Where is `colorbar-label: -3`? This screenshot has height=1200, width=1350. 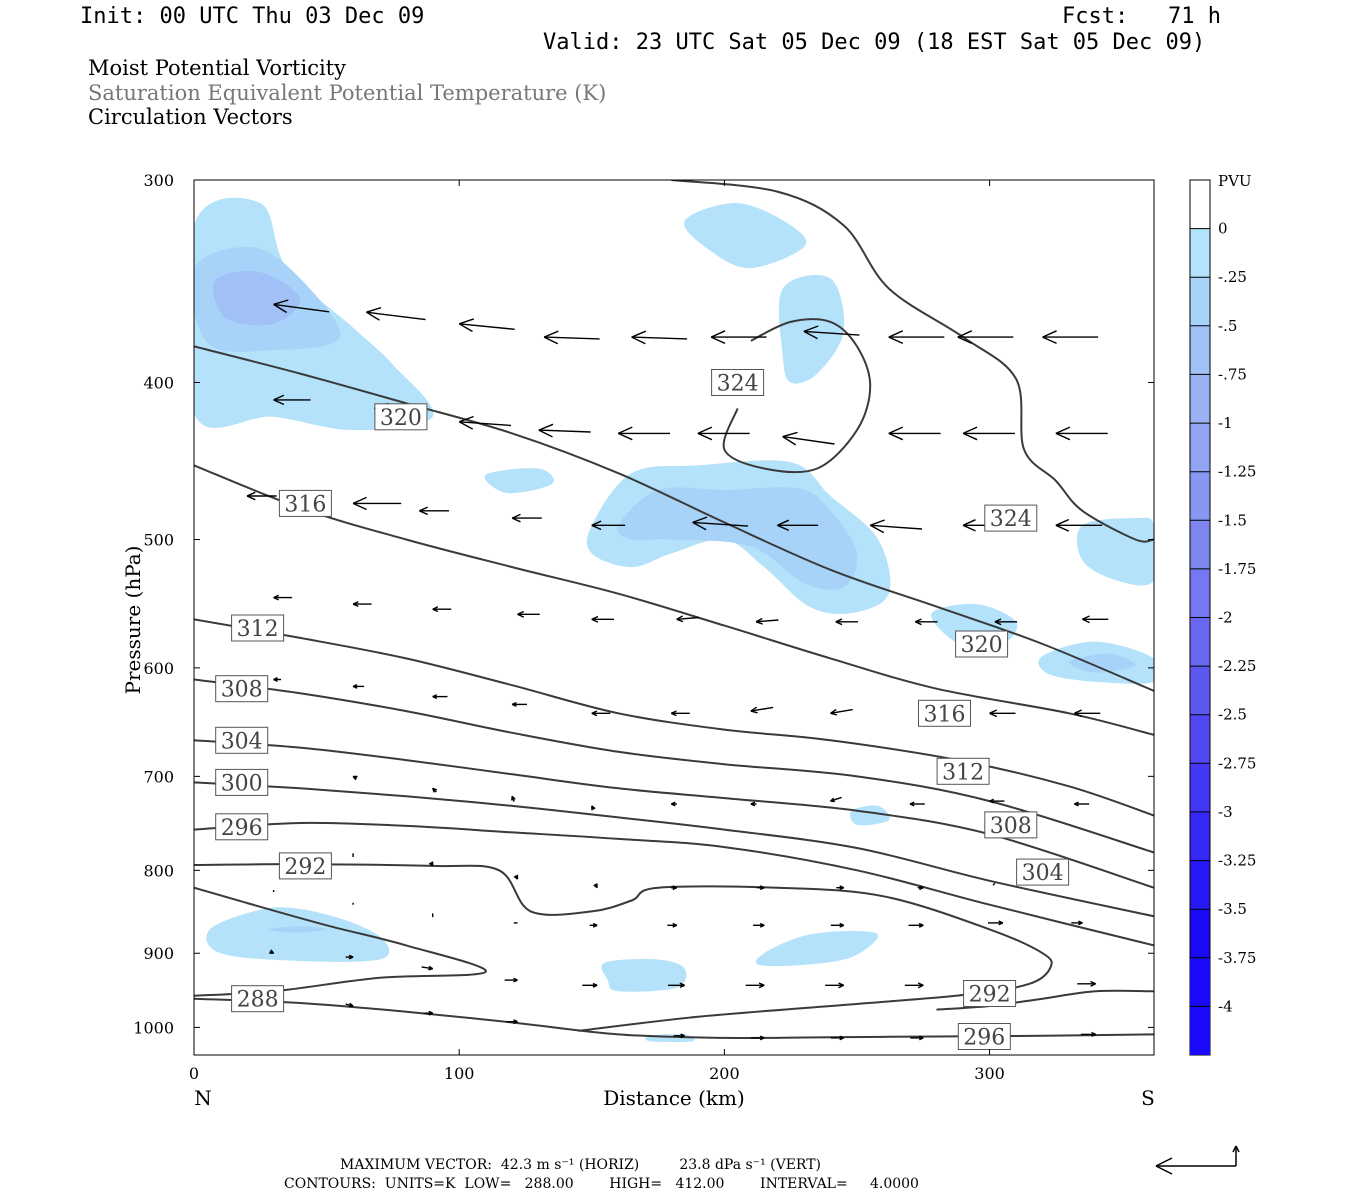 colorbar-label: -3 is located at coordinates (1225, 812).